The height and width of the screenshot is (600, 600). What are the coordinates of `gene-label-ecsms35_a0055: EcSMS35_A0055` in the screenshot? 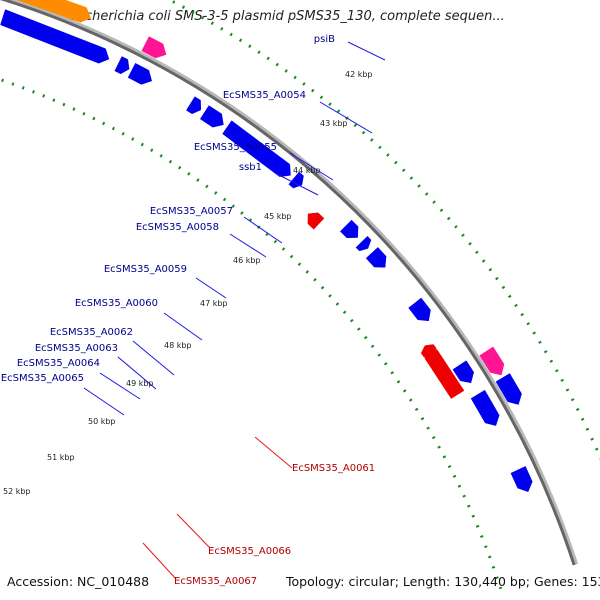 It's located at (235, 147).